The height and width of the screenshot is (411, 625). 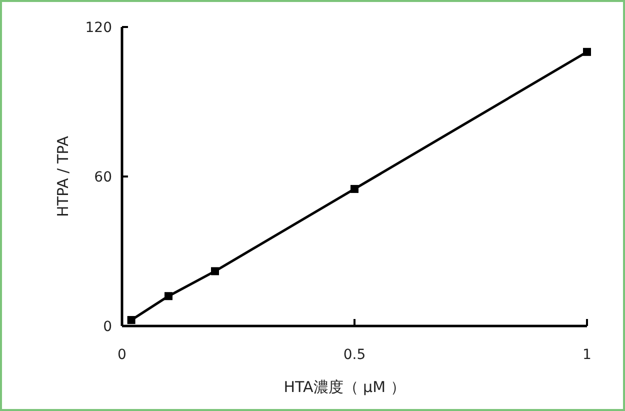 What do you see at coordinates (103, 178) in the screenshot?
I see `y-tick-label: 60` at bounding box center [103, 178].